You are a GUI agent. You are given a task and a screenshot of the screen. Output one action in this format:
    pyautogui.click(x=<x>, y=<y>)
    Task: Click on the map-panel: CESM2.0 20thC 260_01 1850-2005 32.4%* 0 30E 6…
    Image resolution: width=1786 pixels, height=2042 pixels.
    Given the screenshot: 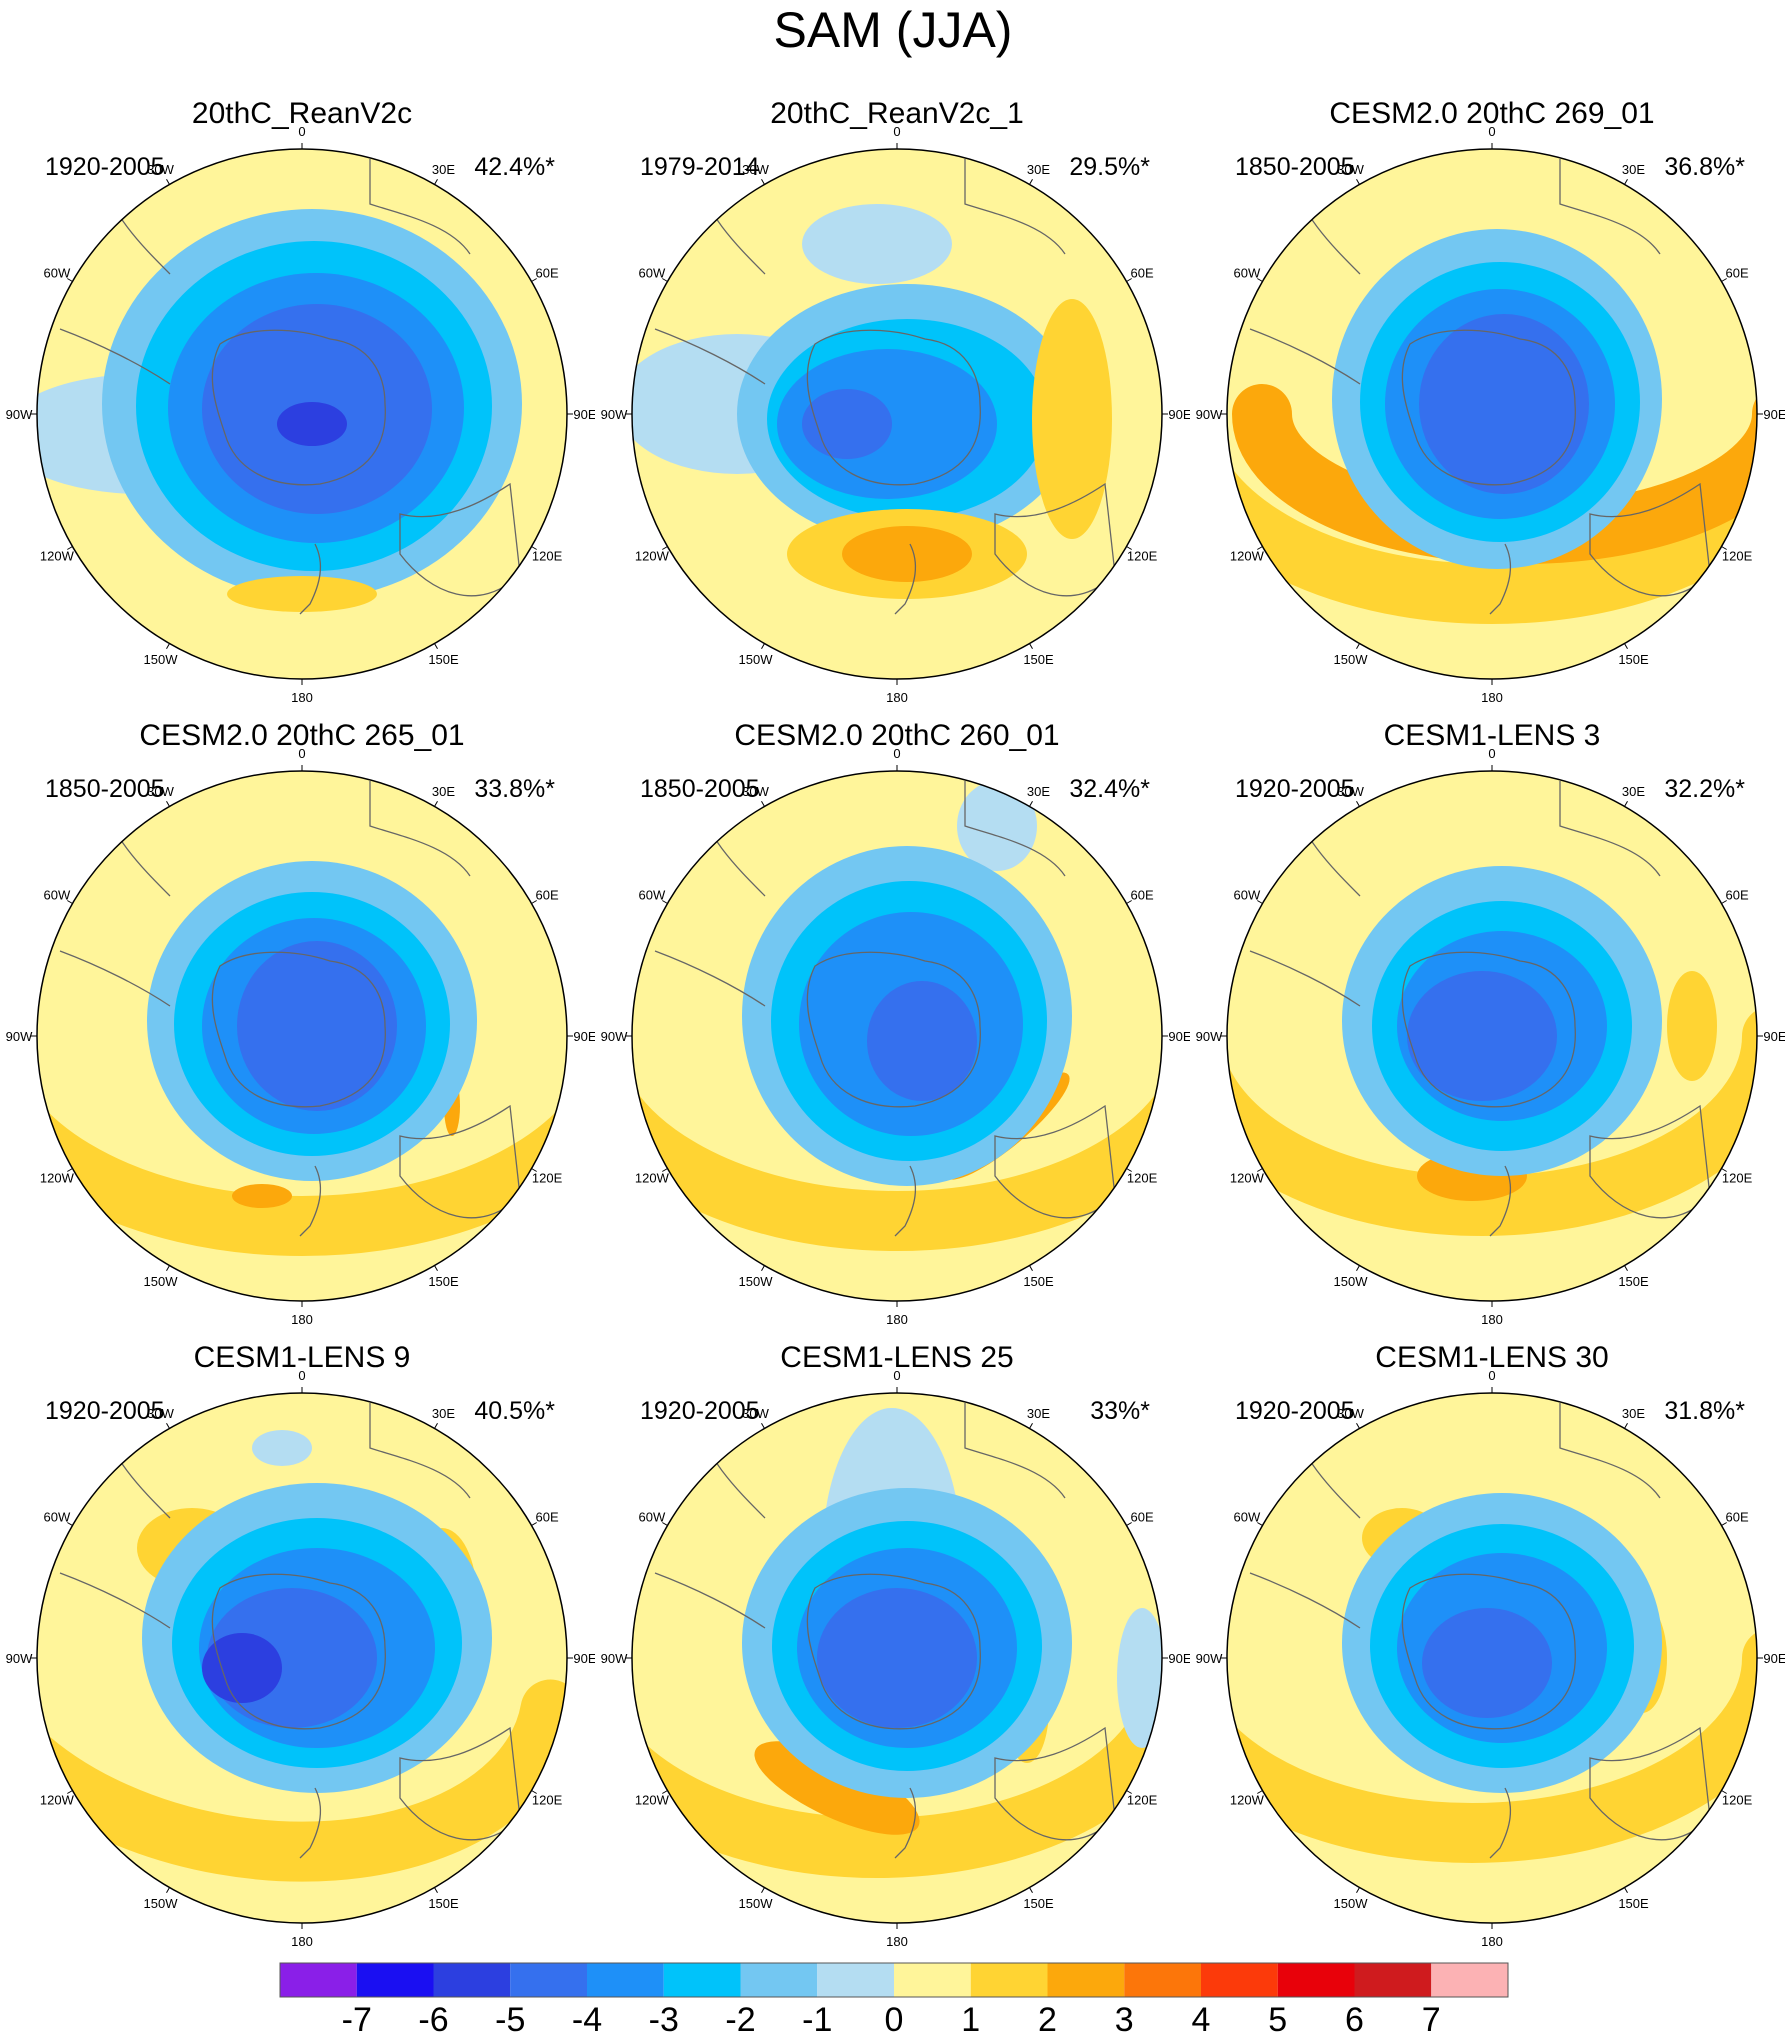 What is the action you would take?
    pyautogui.click(x=892, y=1022)
    